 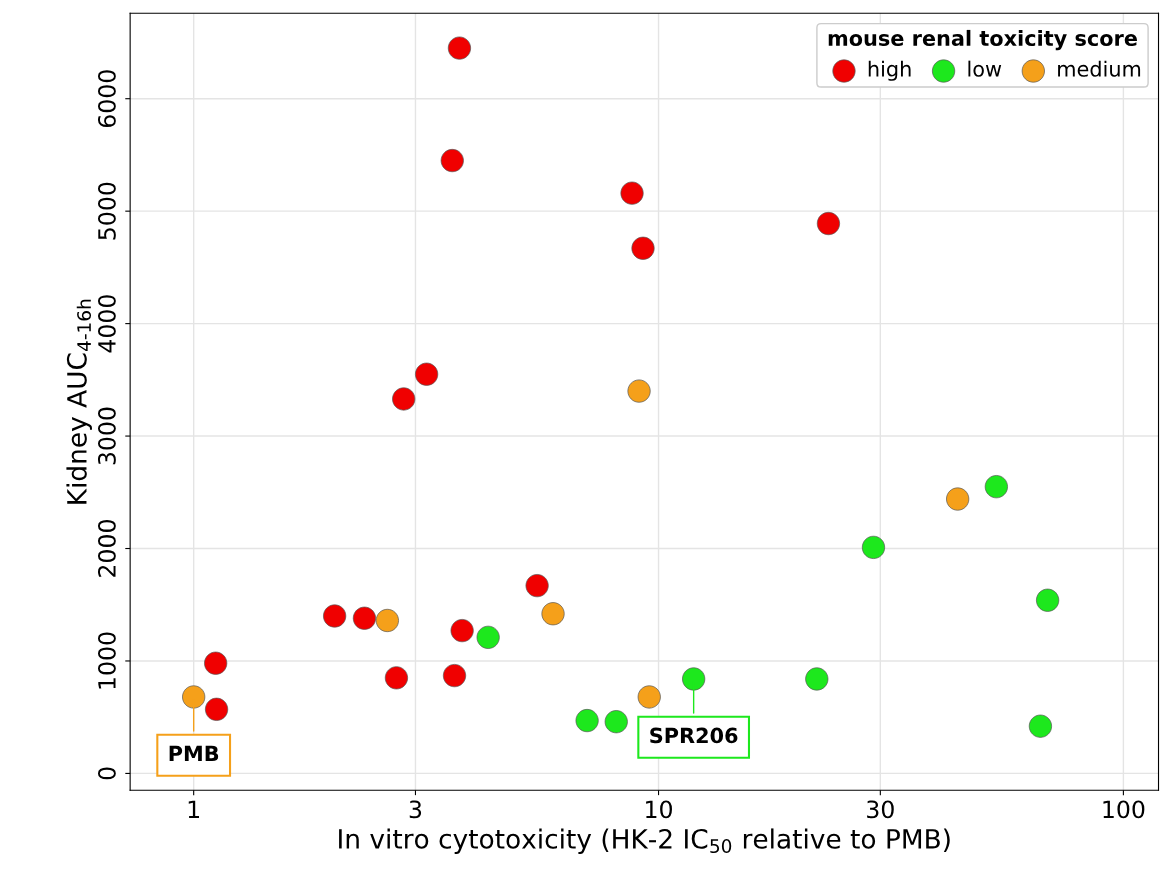 What do you see at coordinates (106, 773) in the screenshot?
I see `y-tick-label: 0` at bounding box center [106, 773].